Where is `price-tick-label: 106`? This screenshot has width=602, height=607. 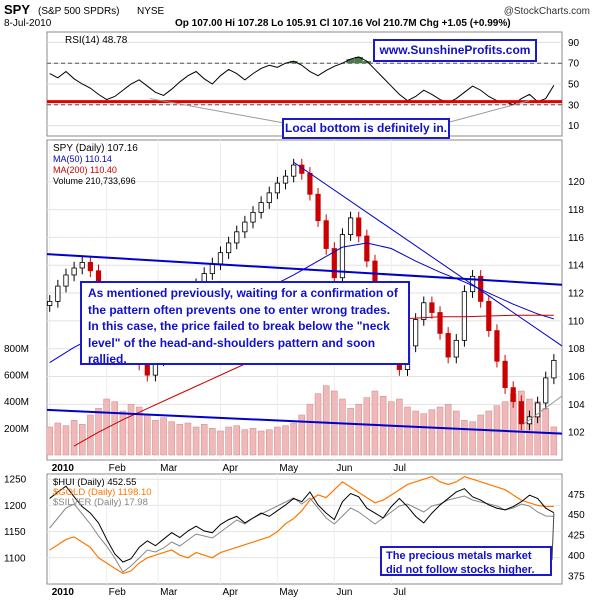
price-tick-label: 106 is located at coordinates (576, 377).